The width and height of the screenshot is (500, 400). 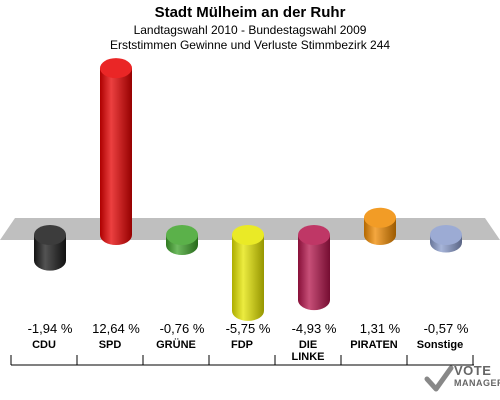 I want to click on chart-subtitle-election: Landtagswahl 2010 - Bundestagswahl 2009, so click(x=250, y=30).